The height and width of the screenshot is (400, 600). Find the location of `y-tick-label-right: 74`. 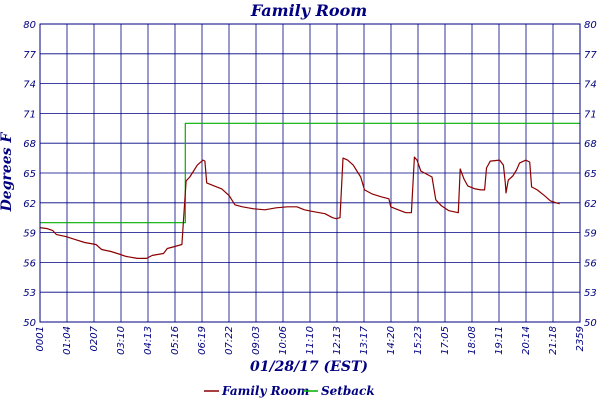

y-tick-label-right: 74 is located at coordinates (590, 85).